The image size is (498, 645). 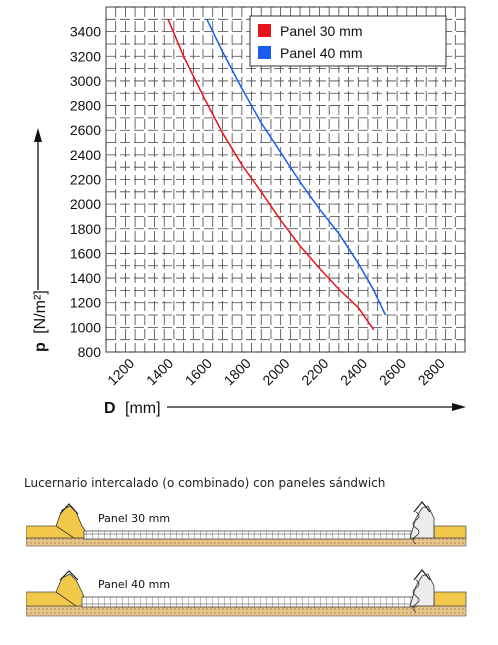 I want to click on y-tick-label: 1200, so click(x=85, y=303).